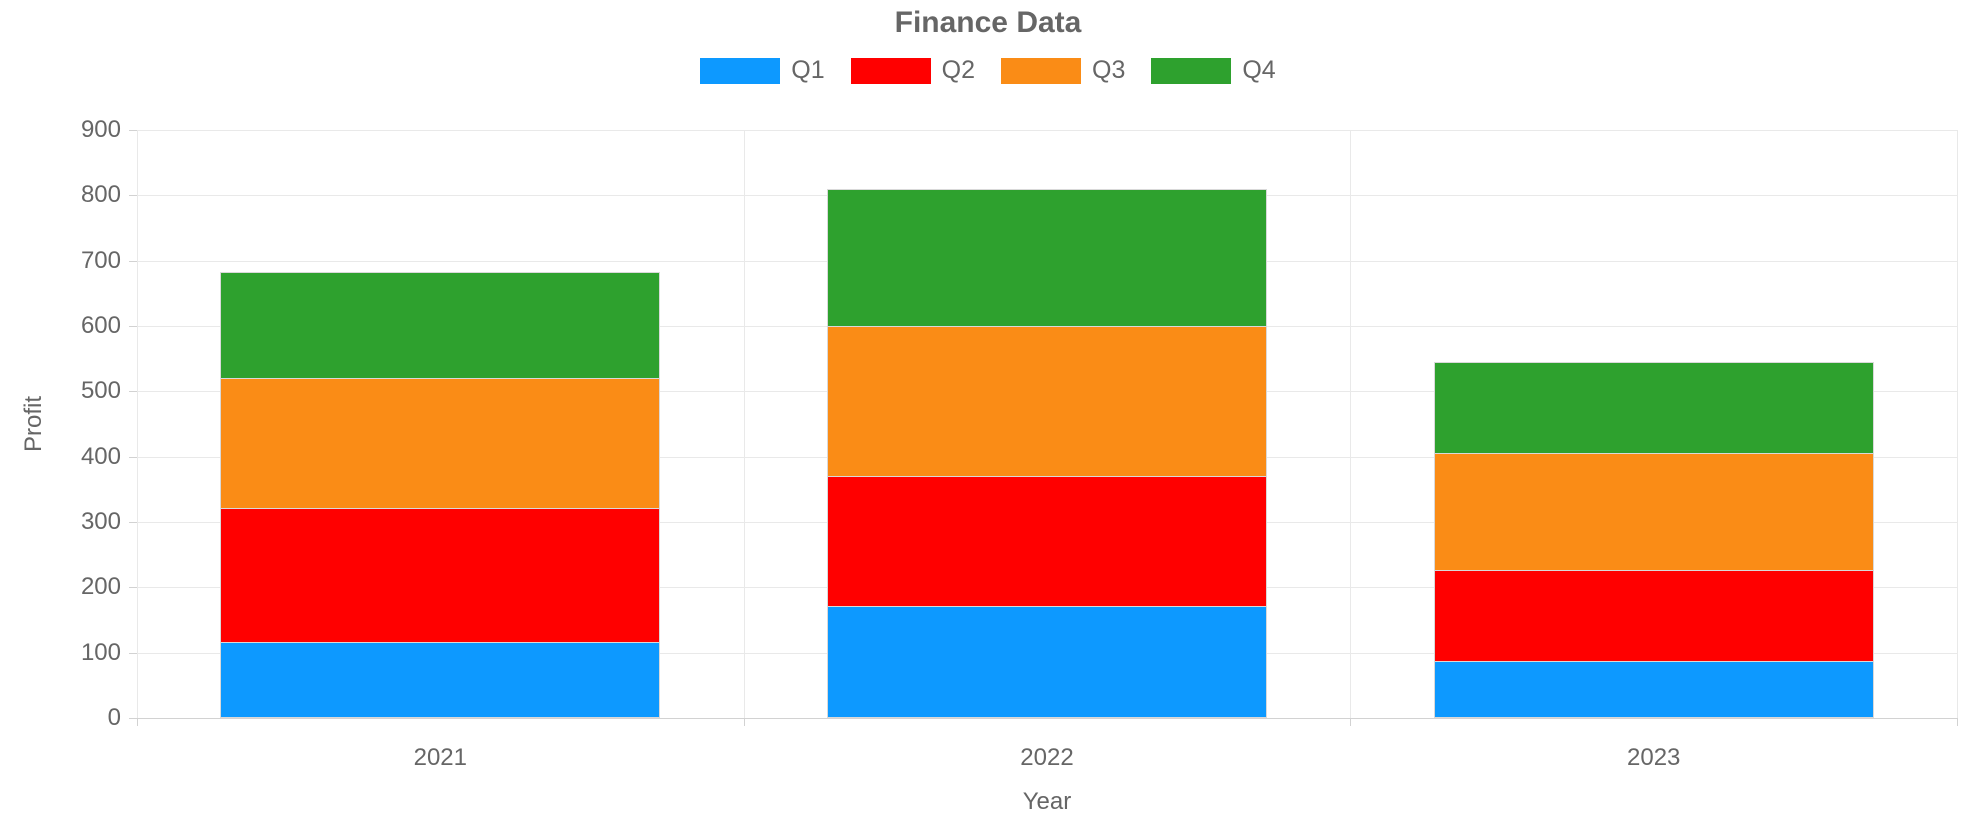 This screenshot has height=830, width=1976. I want to click on legend-item-q2: Q2, so click(912, 70).